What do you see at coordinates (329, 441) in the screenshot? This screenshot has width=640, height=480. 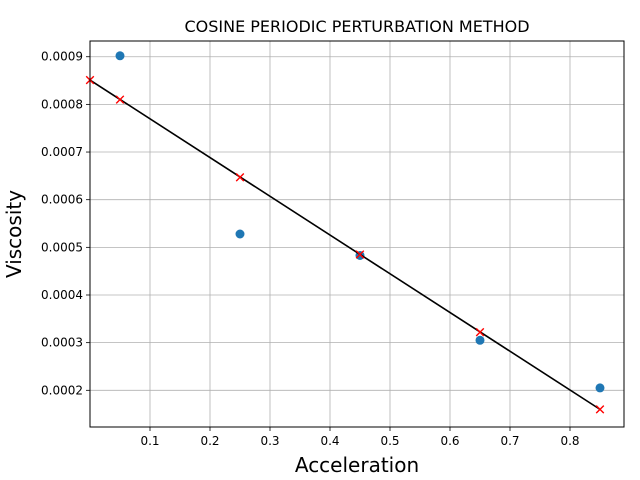 I see `x-tick-label: 0.4` at bounding box center [329, 441].